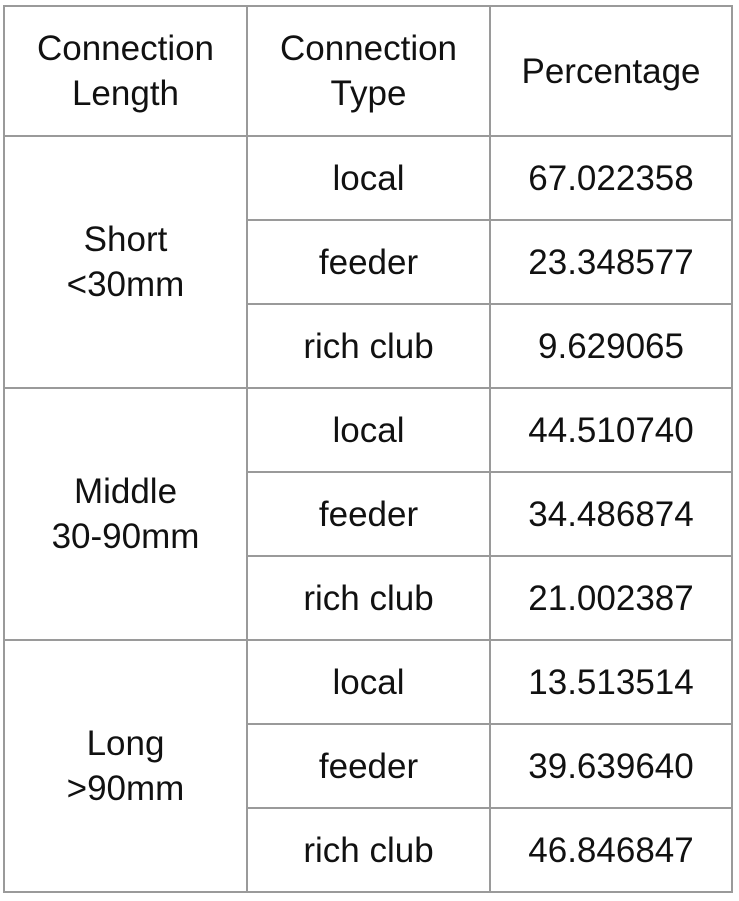 Image resolution: width=739 pixels, height=901 pixels. What do you see at coordinates (611, 346) in the screenshot?
I see `percentage-cell: 9.629065` at bounding box center [611, 346].